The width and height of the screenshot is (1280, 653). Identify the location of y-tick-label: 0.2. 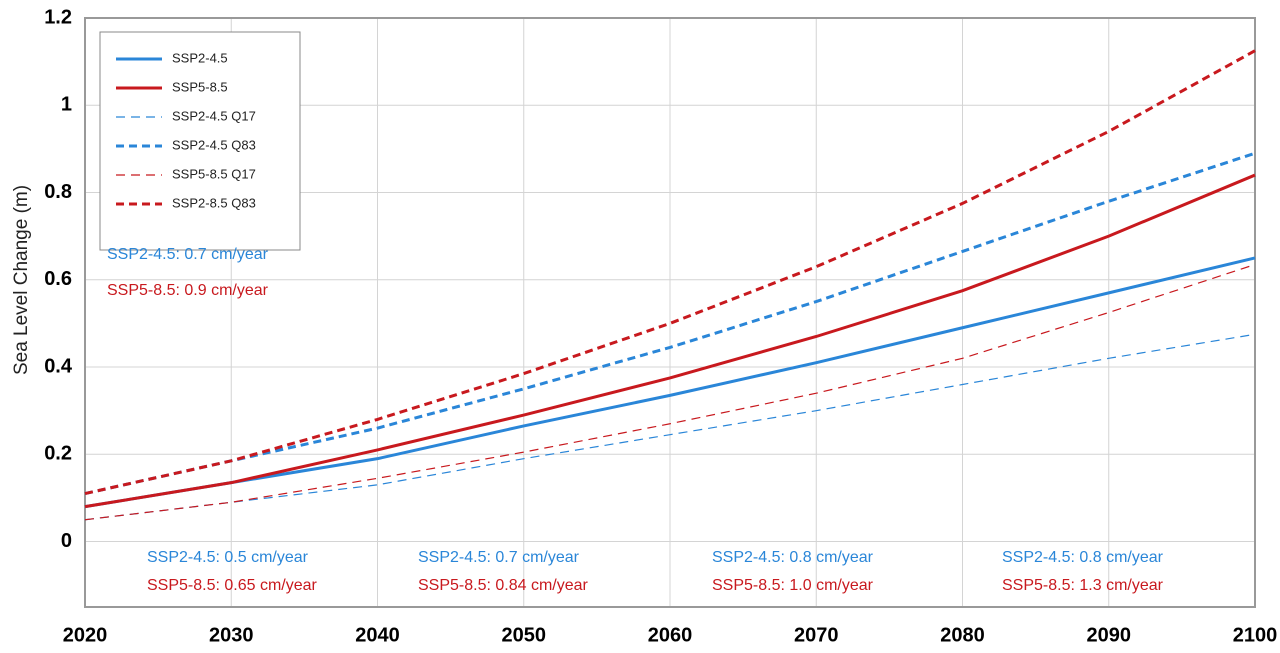
(58, 454).